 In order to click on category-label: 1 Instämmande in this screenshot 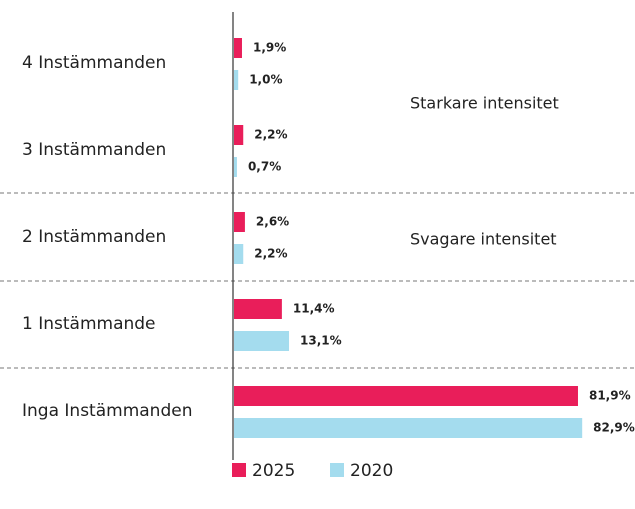, I will do `click(89, 324)`.